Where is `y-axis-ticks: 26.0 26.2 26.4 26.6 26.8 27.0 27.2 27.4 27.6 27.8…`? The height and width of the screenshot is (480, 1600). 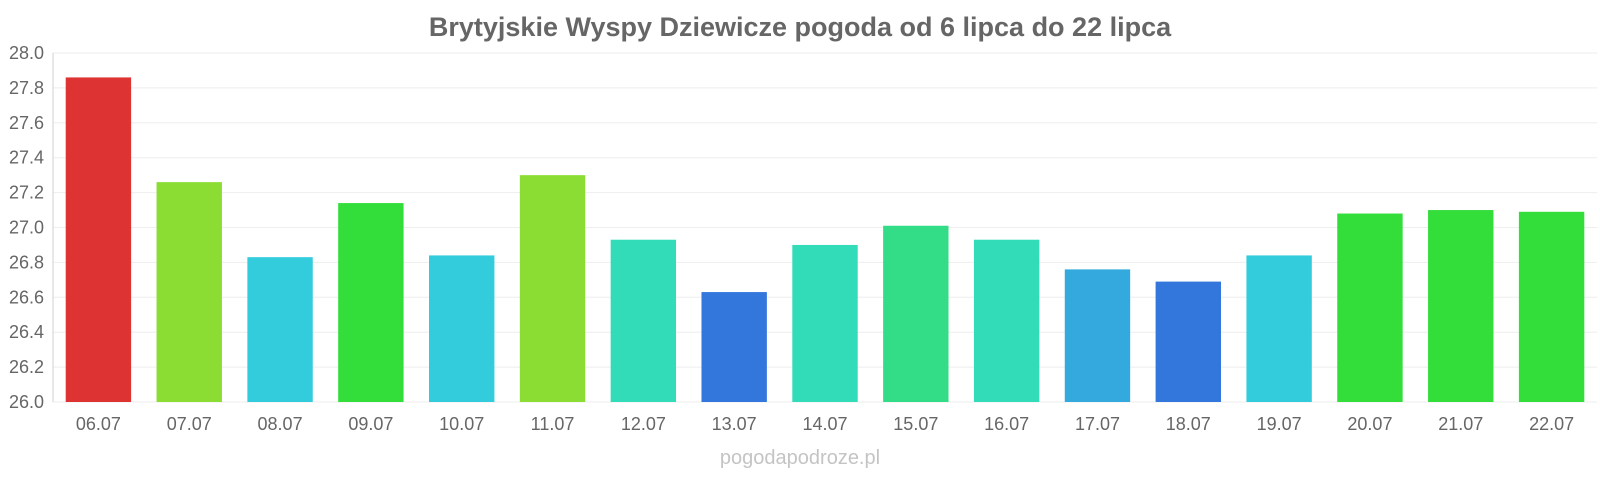
y-axis-ticks: 26.0 26.2 26.4 26.6 26.8 27.0 27.2 27.4 27.6 27.8… is located at coordinates (26, 227).